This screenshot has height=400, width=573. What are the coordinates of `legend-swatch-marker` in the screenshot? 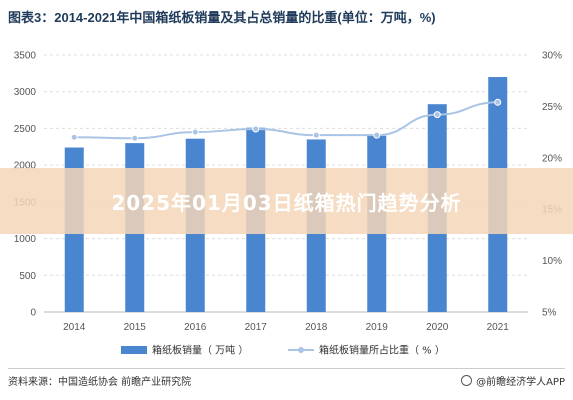 It's located at (301, 350).